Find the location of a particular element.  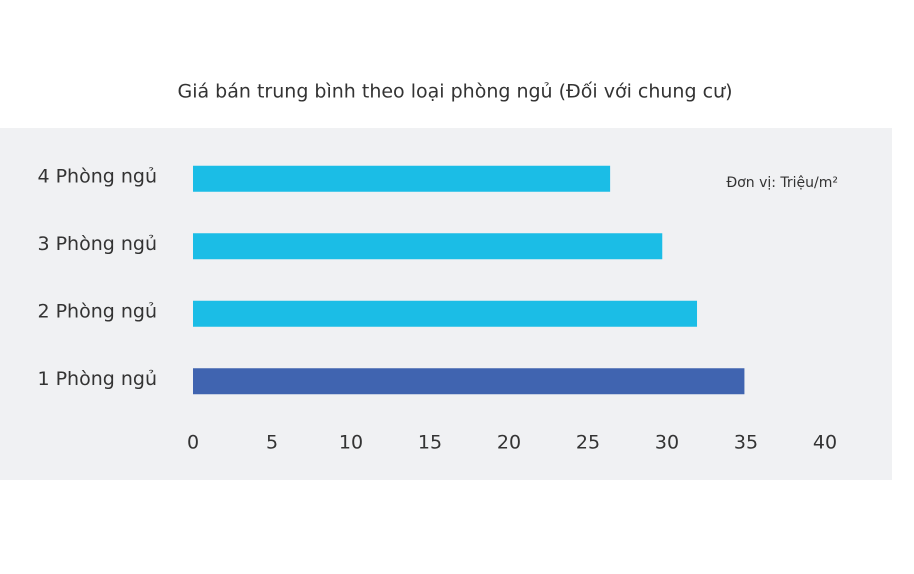

y-tick-label: 3 Phòng ngủ is located at coordinates (97, 244).